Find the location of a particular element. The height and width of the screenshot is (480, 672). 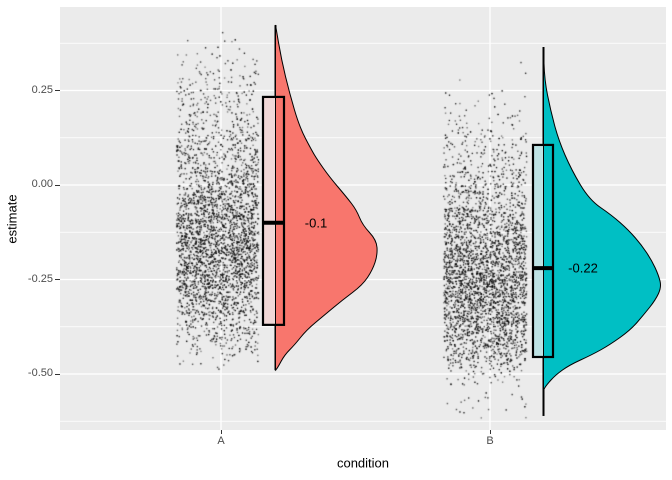

y-tick-label: 0.25 is located at coordinates (42, 89).